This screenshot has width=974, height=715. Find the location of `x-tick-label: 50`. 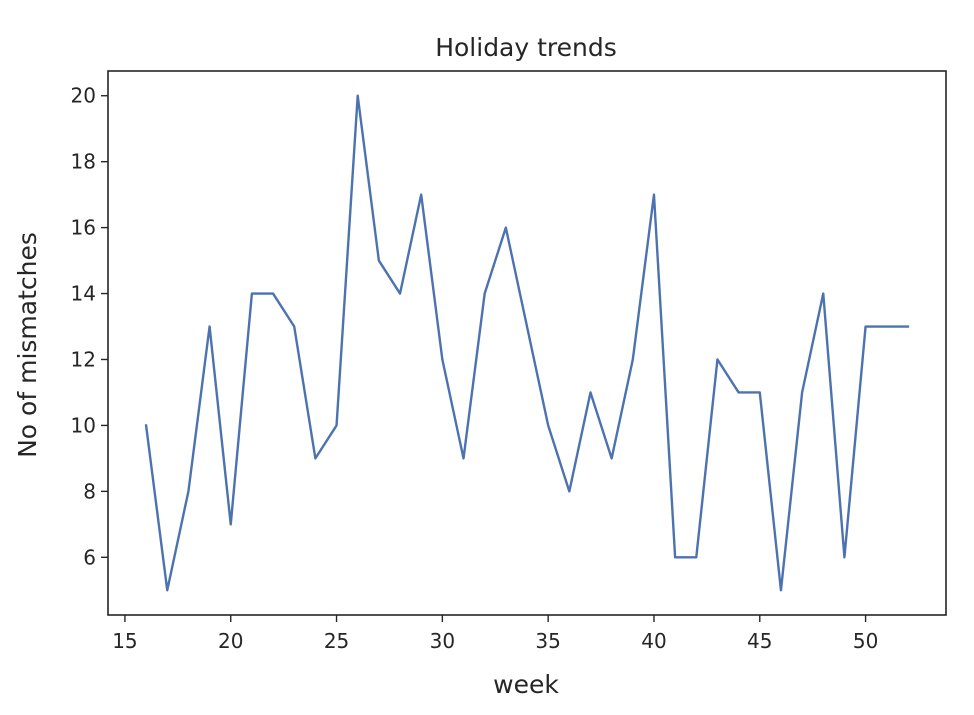

x-tick-label: 50 is located at coordinates (865, 641).